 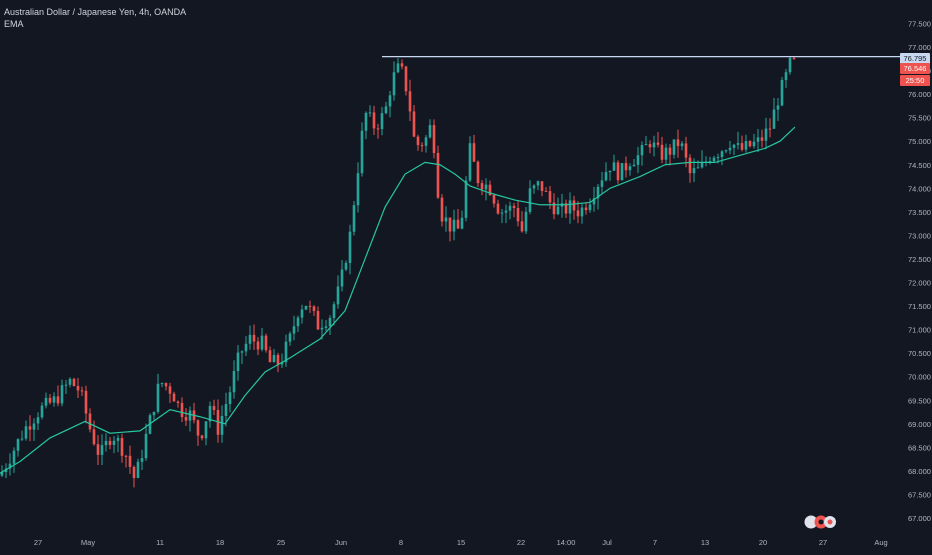 What do you see at coordinates (220, 542) in the screenshot?
I see `x-tick-label: 18` at bounding box center [220, 542].